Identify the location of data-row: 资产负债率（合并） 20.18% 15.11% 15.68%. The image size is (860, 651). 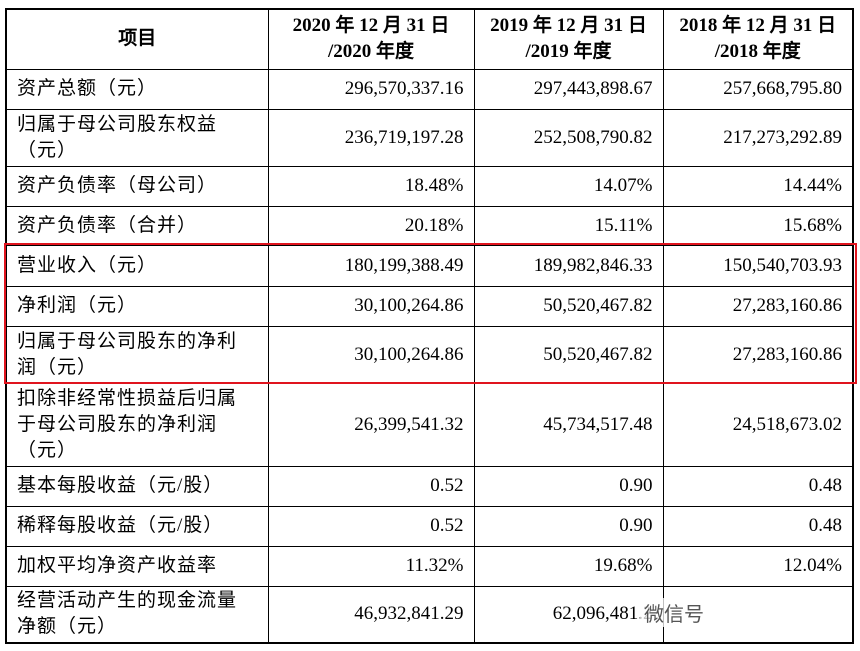
(429, 225).